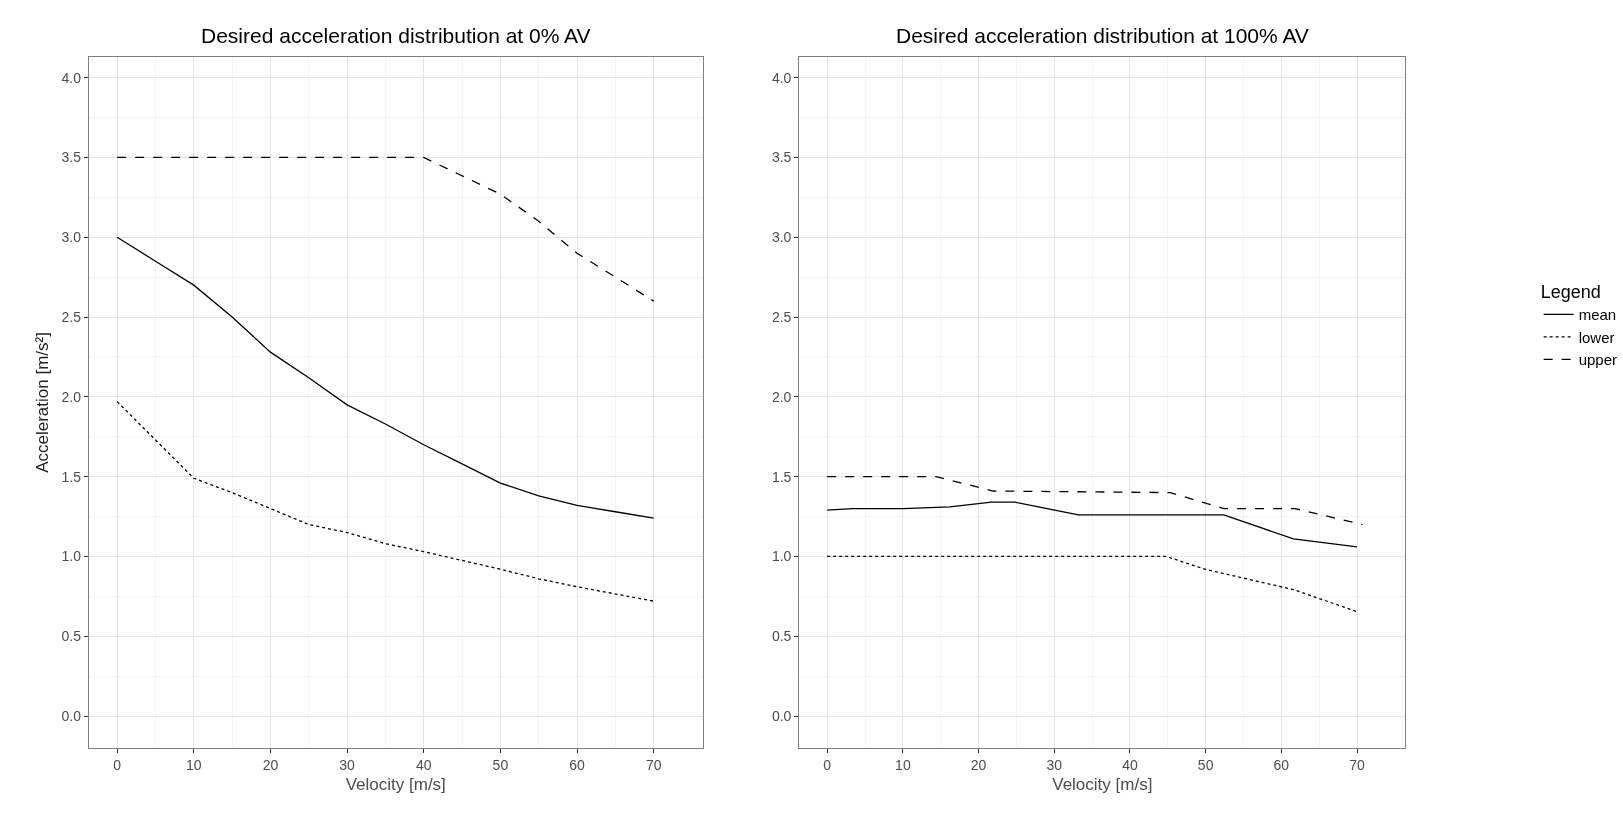  Describe the element at coordinates (1102, 35) in the screenshot. I see `chart-title: Desired acceleration distribution at 100% AV` at that location.